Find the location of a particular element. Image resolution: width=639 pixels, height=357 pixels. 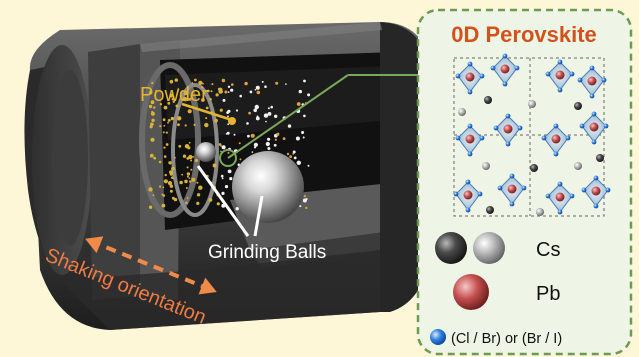

legend-halide: (Cl / Br) or (Br / I) is located at coordinates (496, 338).